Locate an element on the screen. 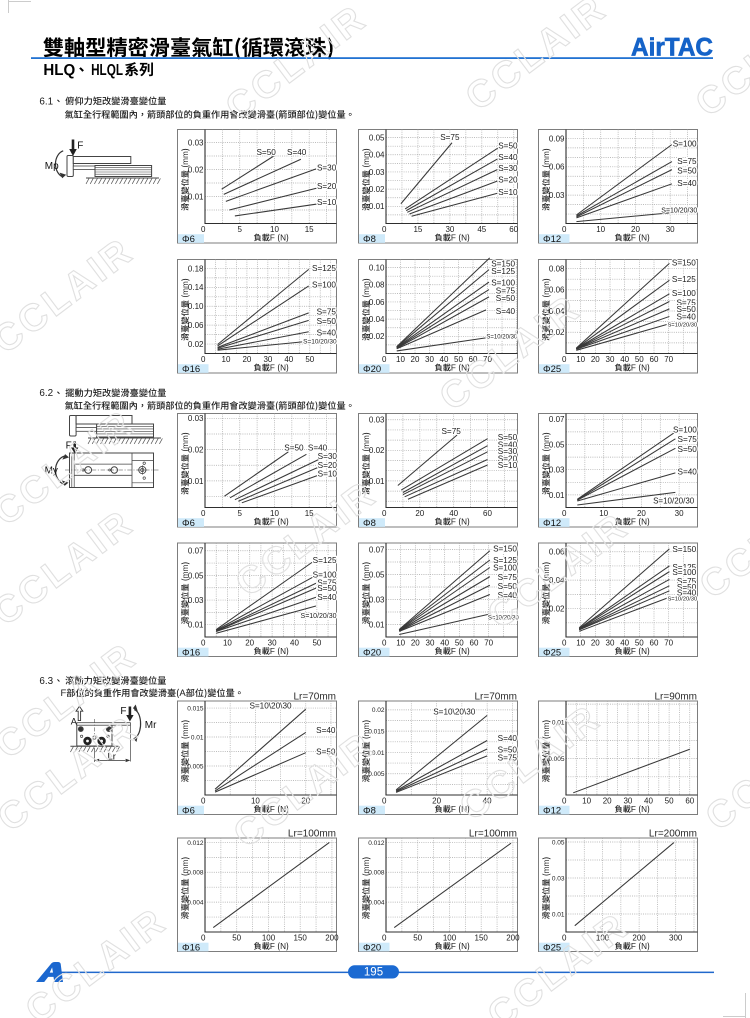 This screenshot has width=750, height=1018. svg-text: 0.08 is located at coordinates (557, 268).